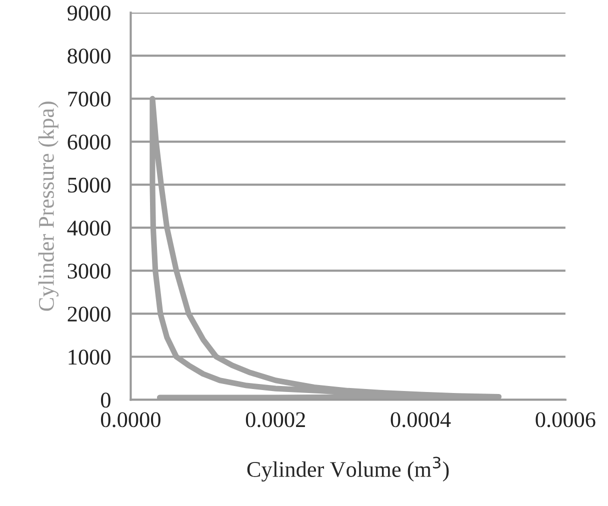  I want to click on y-tick-label: 8000, so click(89, 56).